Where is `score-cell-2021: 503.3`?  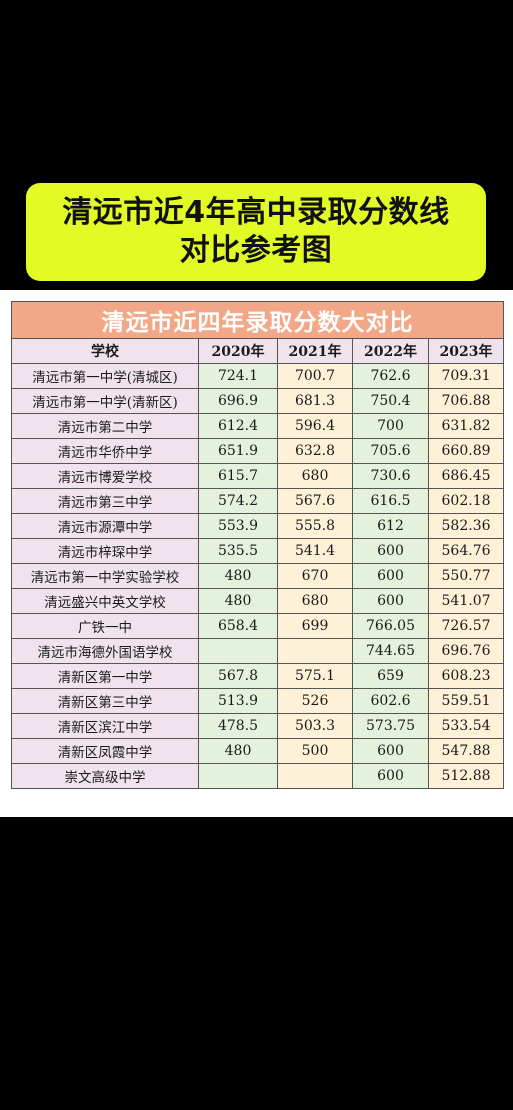 score-cell-2021: 503.3 is located at coordinates (315, 726).